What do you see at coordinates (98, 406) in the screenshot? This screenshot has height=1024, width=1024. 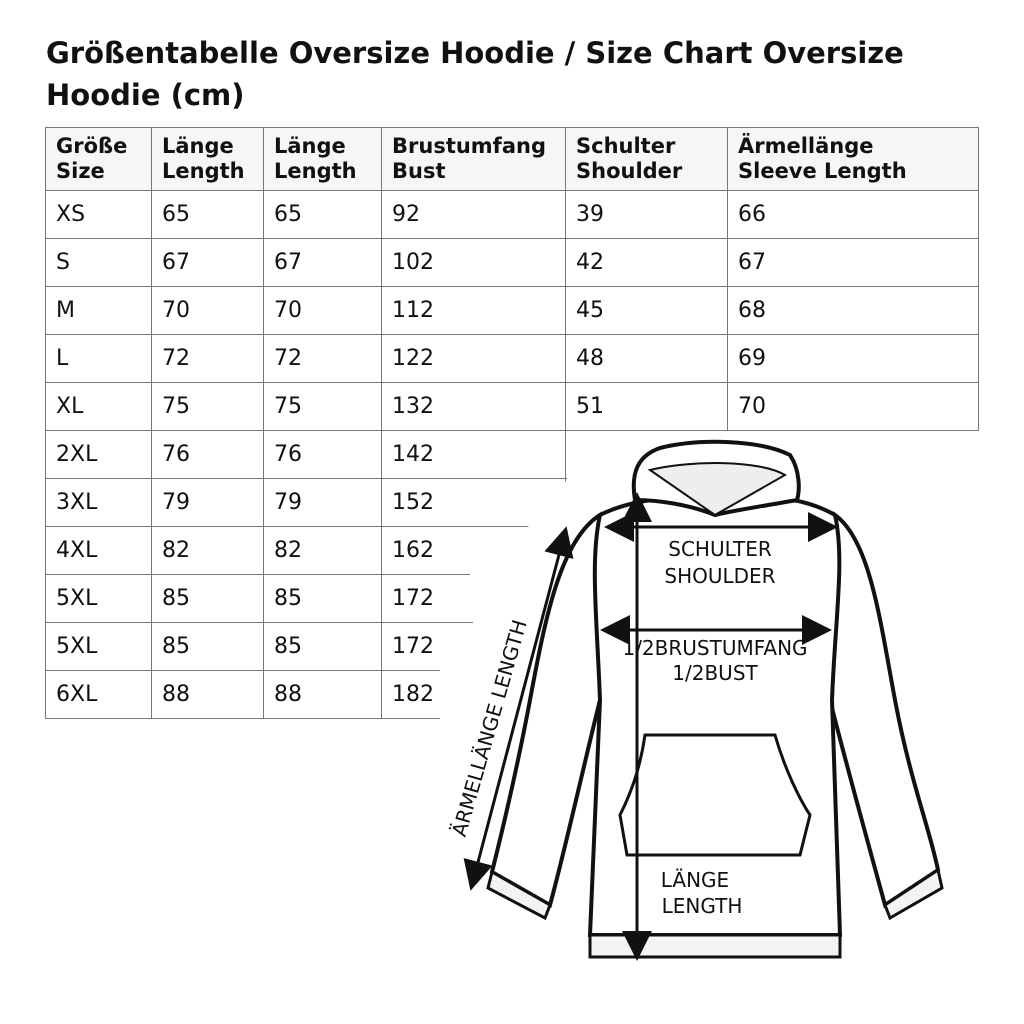 I see `table-cell: XL` at bounding box center [98, 406].